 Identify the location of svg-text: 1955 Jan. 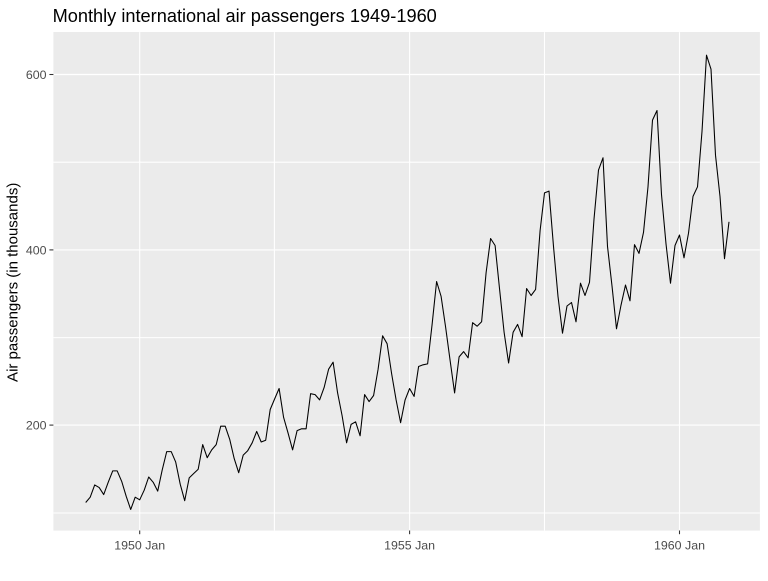
(409, 545).